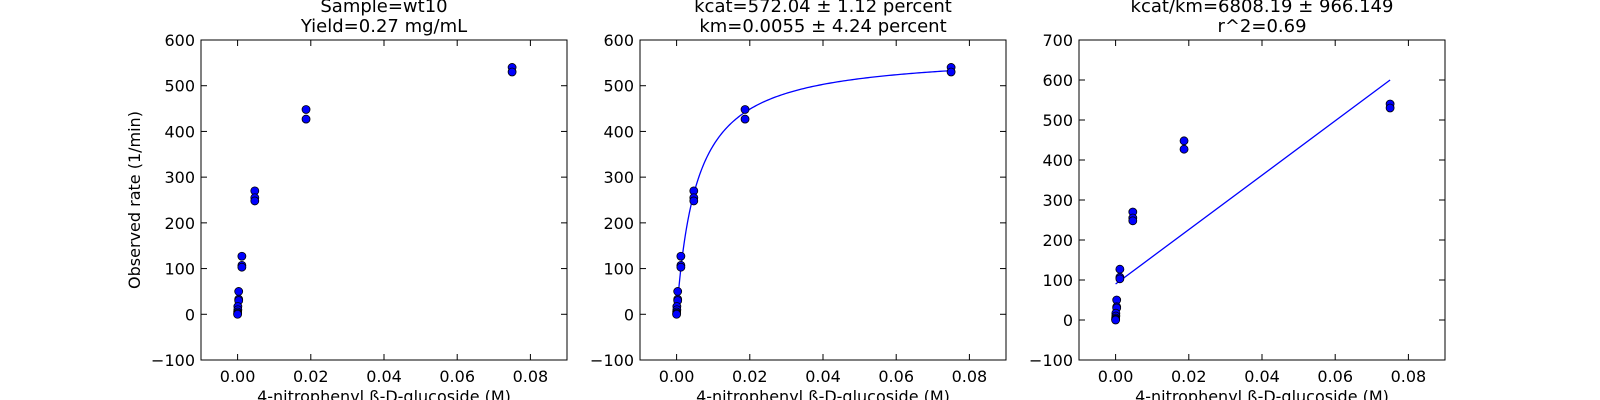 This screenshot has width=1600, height=400. What do you see at coordinates (823, 8) in the screenshot?
I see `chart-title-line: kcat=572.04 ± 1.12 percent` at bounding box center [823, 8].